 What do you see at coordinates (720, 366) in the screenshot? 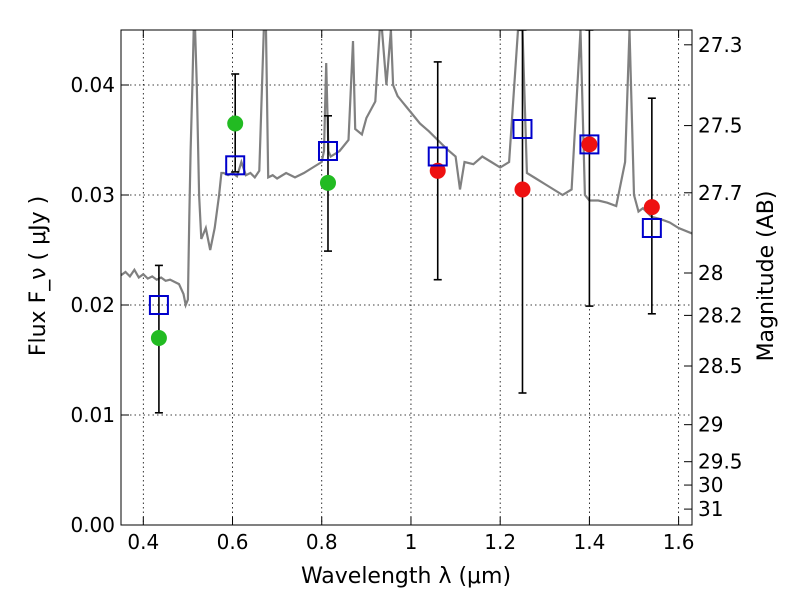
I see `y2-tick-label: 28.5` at bounding box center [720, 366].